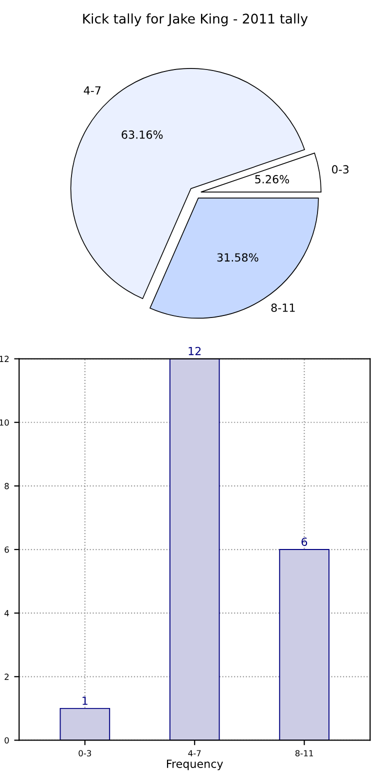 The height and width of the screenshot is (780, 390). I want to click on y-tick-label: 4, so click(6, 613).